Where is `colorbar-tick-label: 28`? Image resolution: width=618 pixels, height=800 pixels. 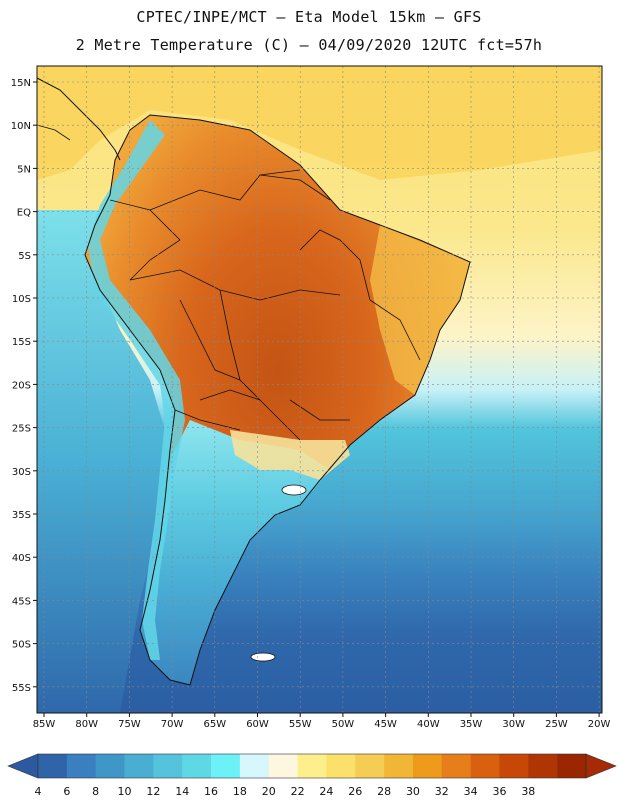
colorbar-tick-label: 28 is located at coordinates (384, 791).